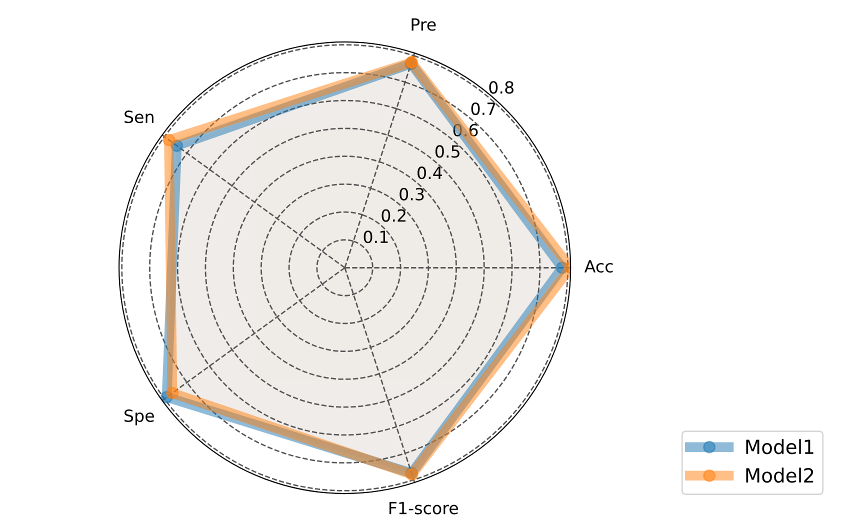 The height and width of the screenshot is (525, 841). What do you see at coordinates (394, 215) in the screenshot?
I see `y-tick-label: 0.2` at bounding box center [394, 215].